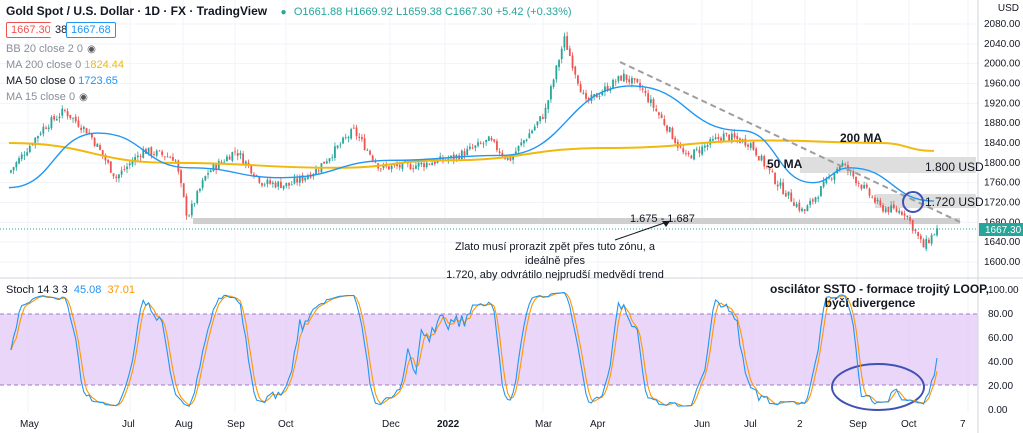 The width and height of the screenshot is (1023, 433). What do you see at coordinates (29, 424) in the screenshot?
I see `time-tick-label: May` at bounding box center [29, 424].